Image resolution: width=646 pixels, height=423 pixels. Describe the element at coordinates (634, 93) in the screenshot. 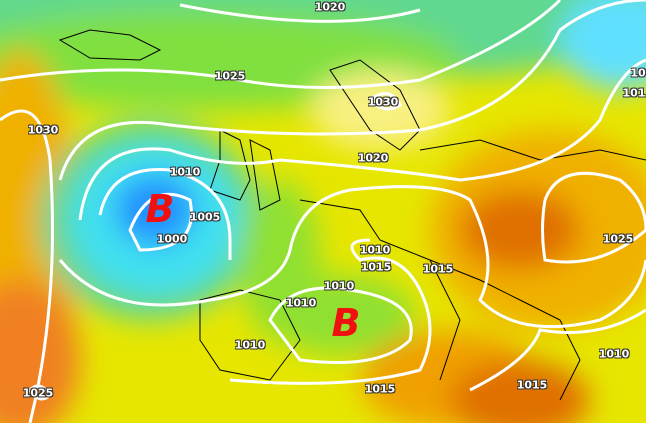

I see `isobar-label: 101` at that location.